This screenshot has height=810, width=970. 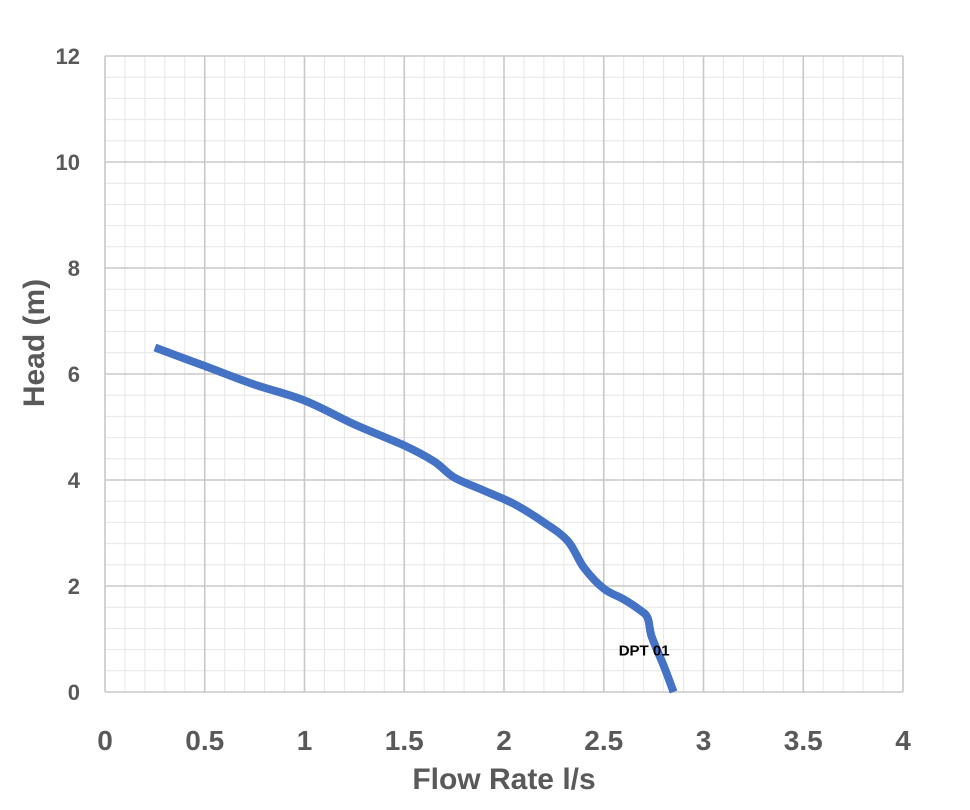 What do you see at coordinates (204, 740) in the screenshot?
I see `x-tick-label: 0.5` at bounding box center [204, 740].